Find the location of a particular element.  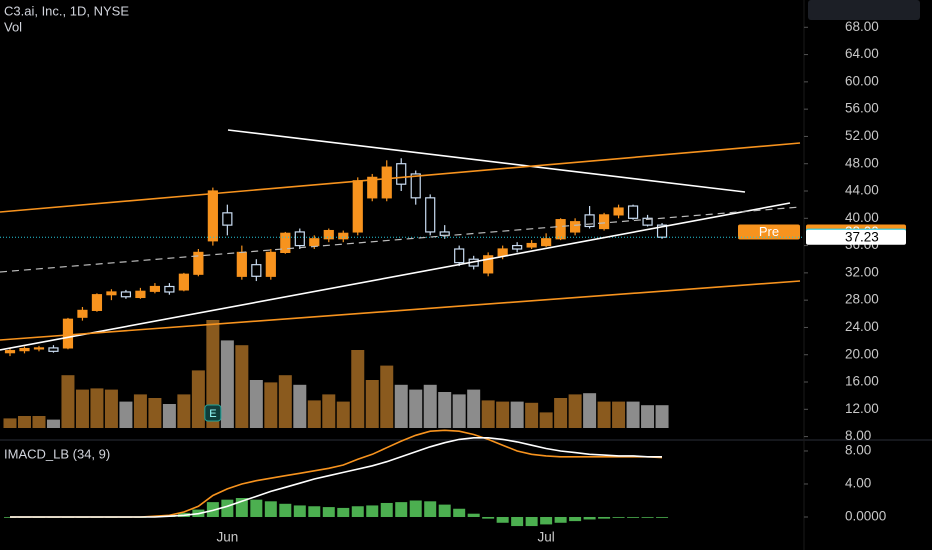

earnings-icon is located at coordinates (213, 413).